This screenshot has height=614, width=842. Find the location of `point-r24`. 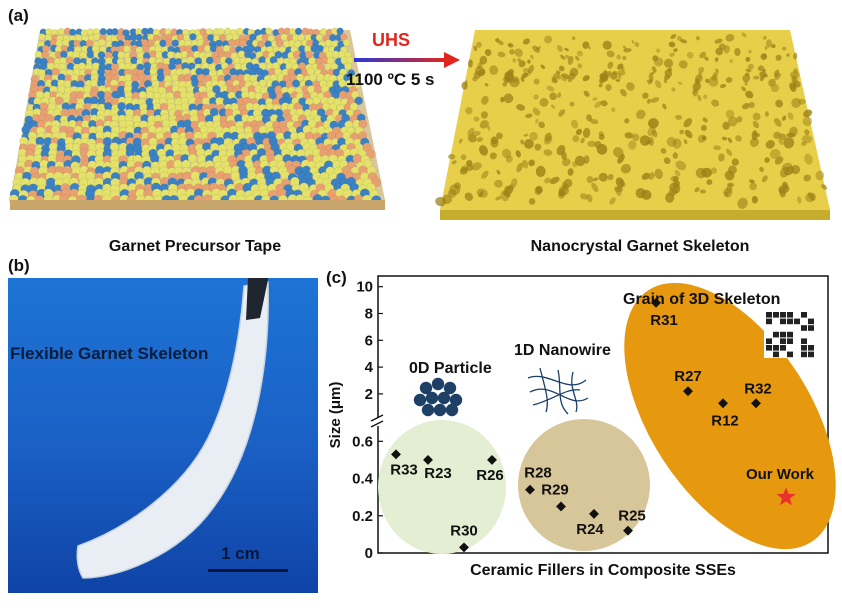

point-r24 is located at coordinates (594, 513).